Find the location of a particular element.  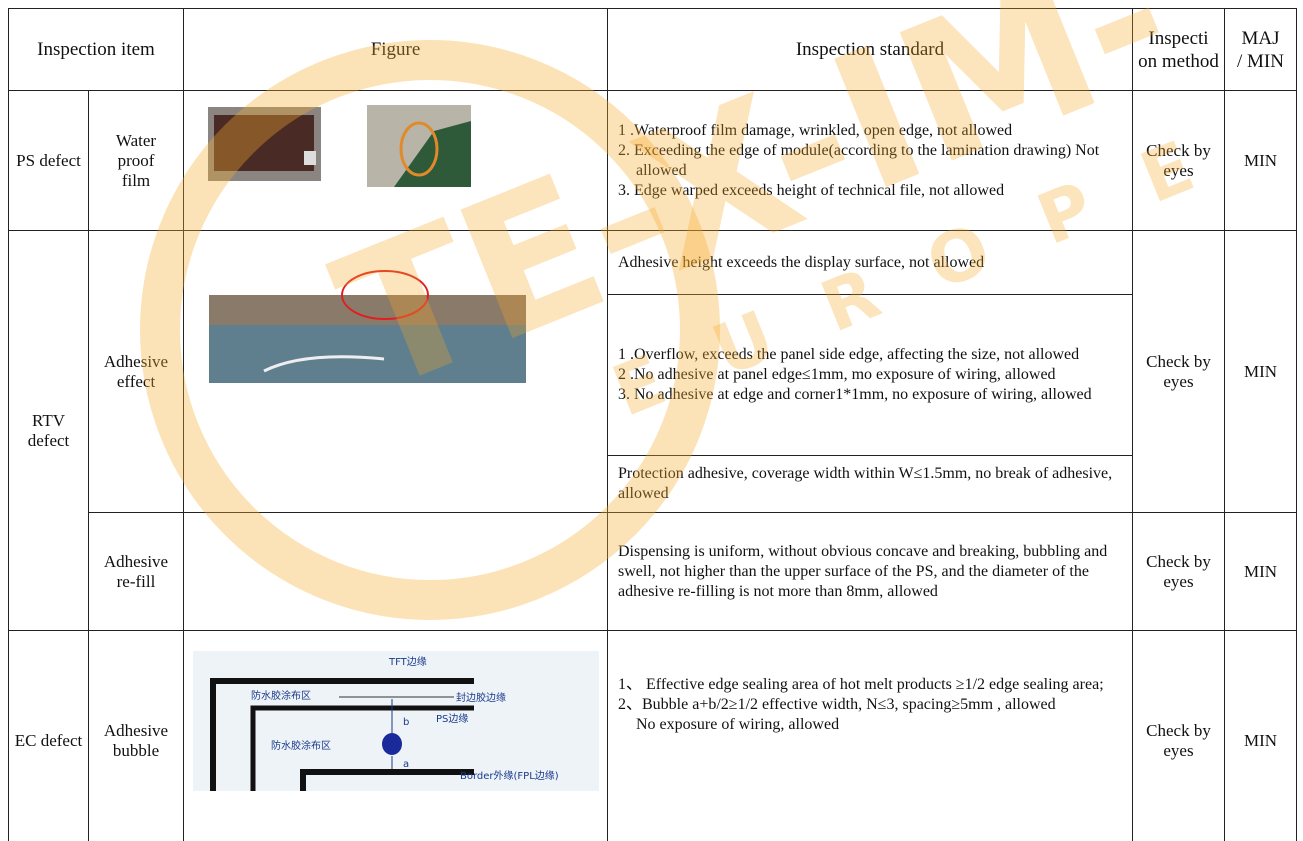

diagram-label: 封边胶边缘 is located at coordinates (481, 697).